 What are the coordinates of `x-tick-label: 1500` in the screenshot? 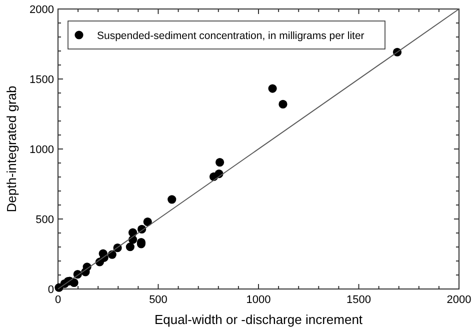 It's located at (358, 300).